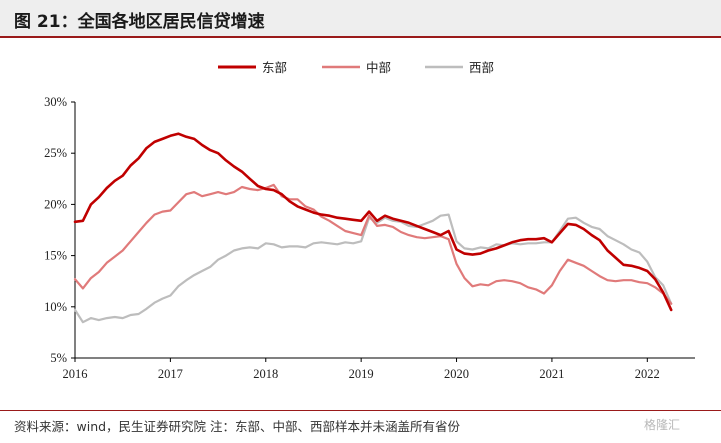 The width and height of the screenshot is (721, 443). What do you see at coordinates (662, 425) in the screenshot?
I see `watermark-logo: 格隆汇` at bounding box center [662, 425].